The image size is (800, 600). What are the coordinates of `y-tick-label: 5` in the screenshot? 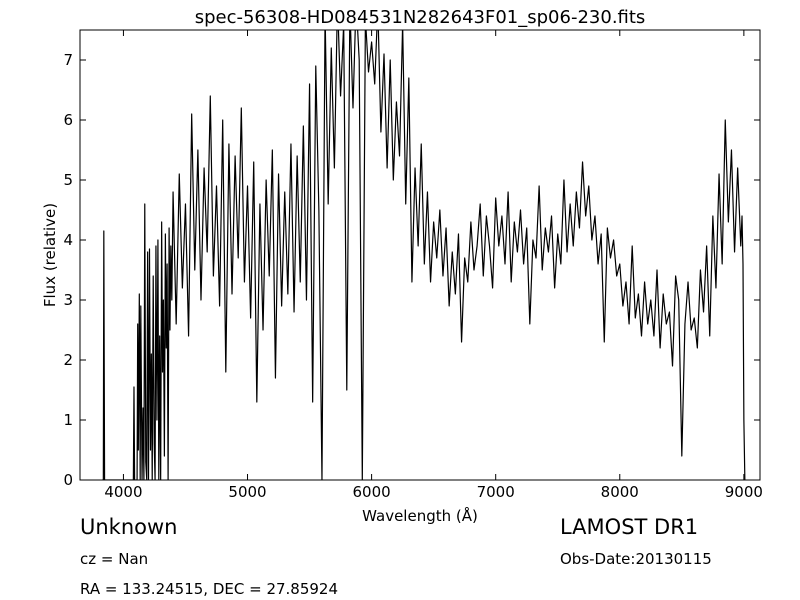 It's located at (68, 180).